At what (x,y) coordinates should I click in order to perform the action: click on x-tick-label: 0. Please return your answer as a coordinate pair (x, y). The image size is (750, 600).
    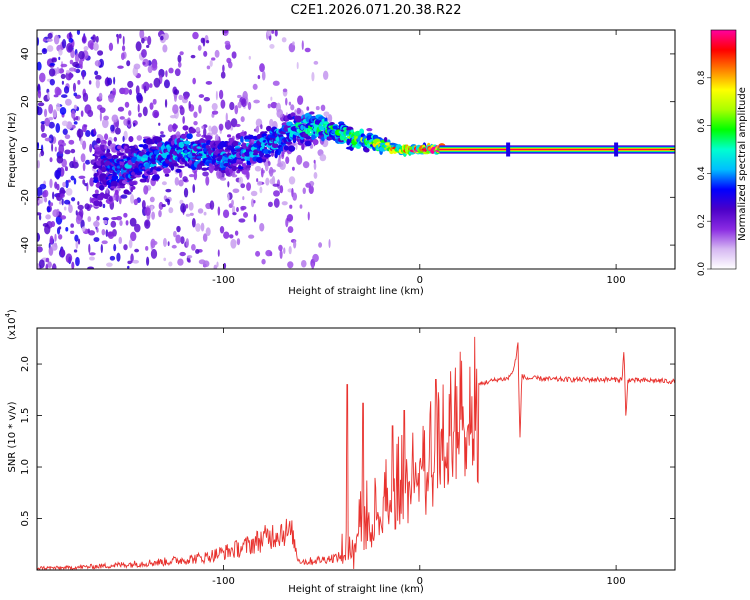
    Looking at the image, I should click on (420, 280).